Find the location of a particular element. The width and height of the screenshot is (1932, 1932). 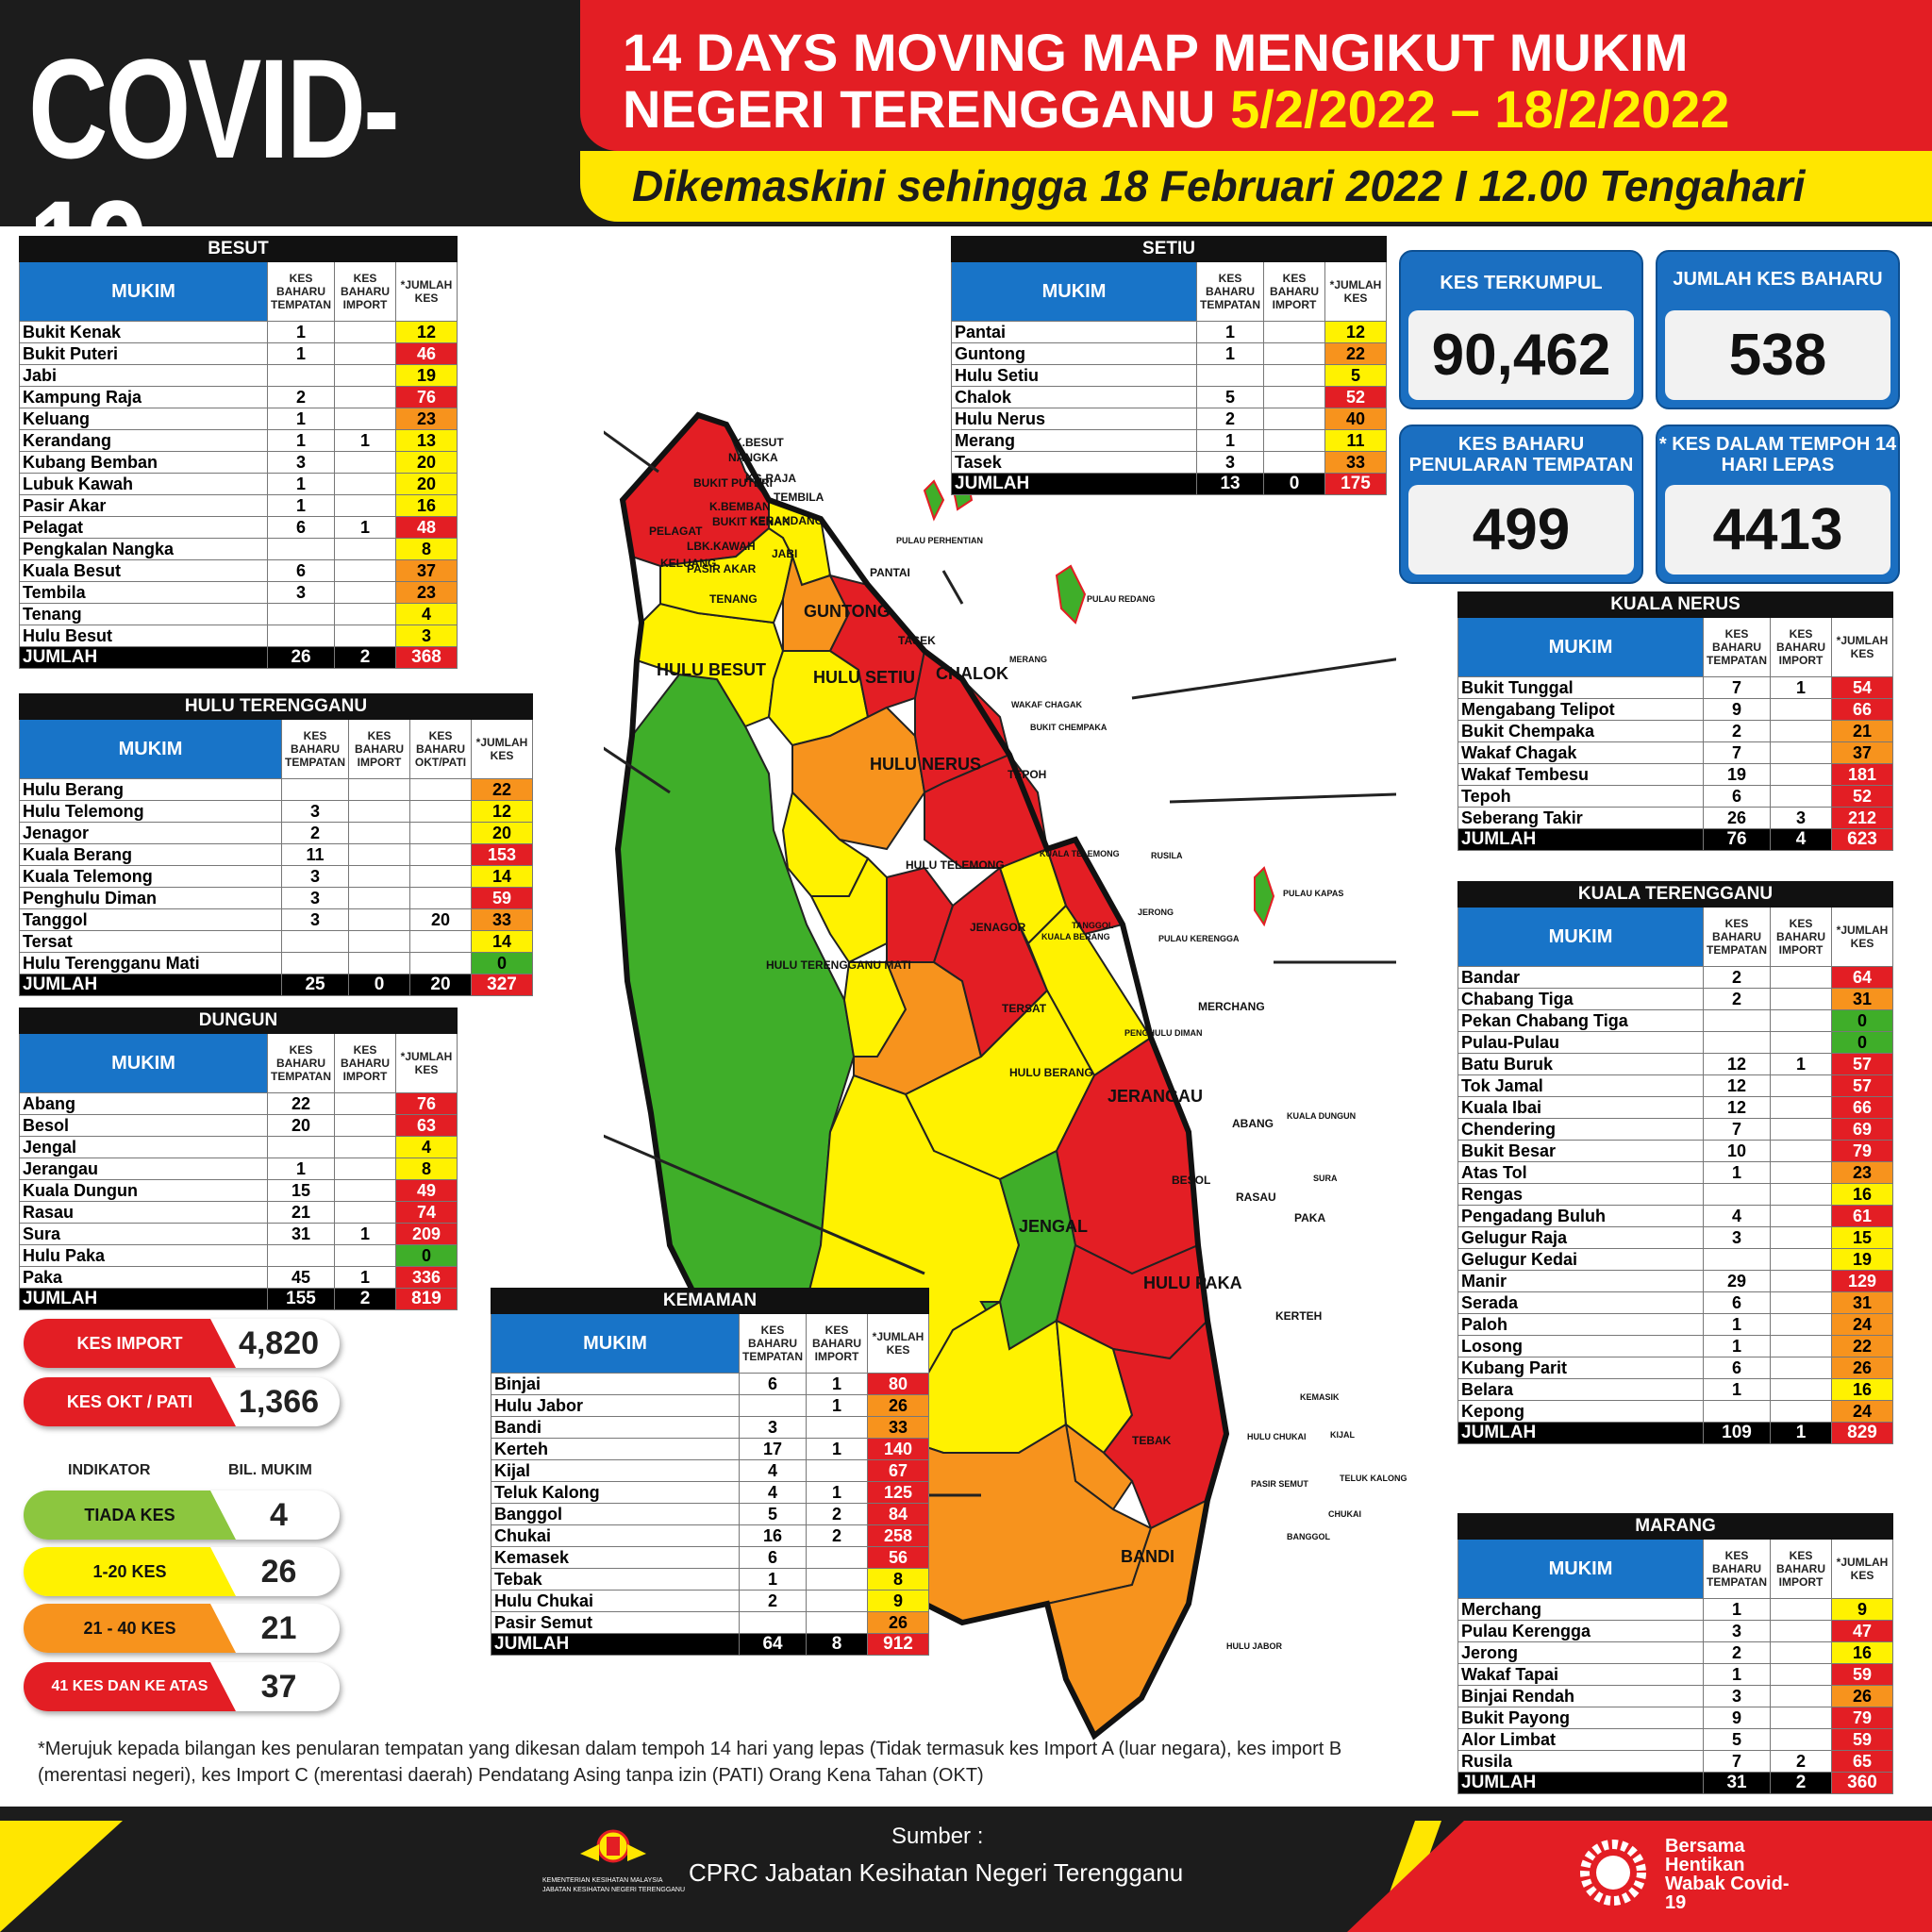

mukim-name: Bandi is located at coordinates (615, 1427).